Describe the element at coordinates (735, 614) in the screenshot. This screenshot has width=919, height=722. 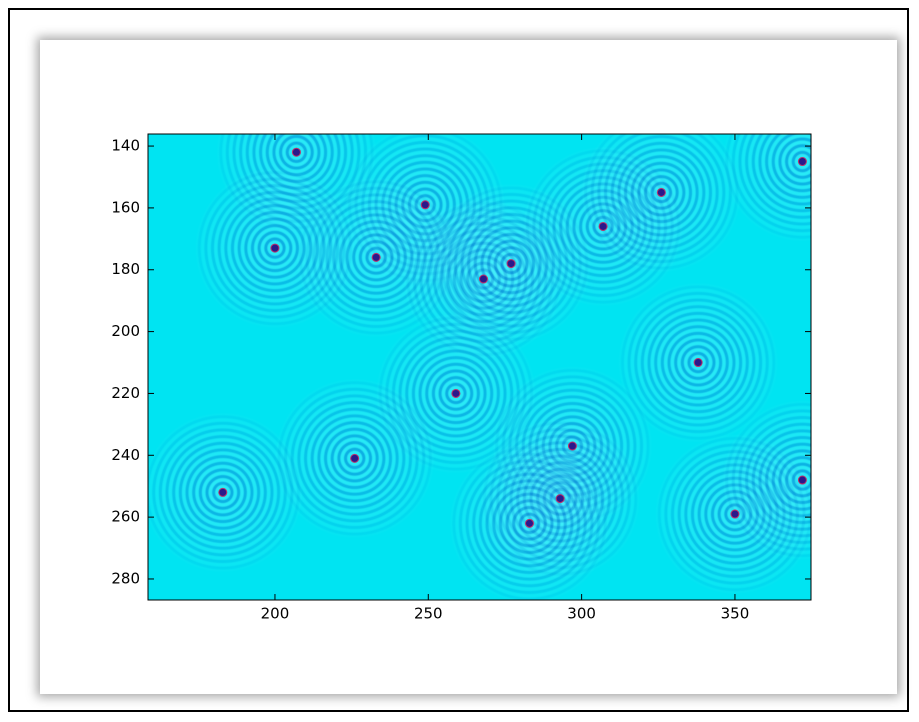
I see `x-tick-label: 350` at that location.